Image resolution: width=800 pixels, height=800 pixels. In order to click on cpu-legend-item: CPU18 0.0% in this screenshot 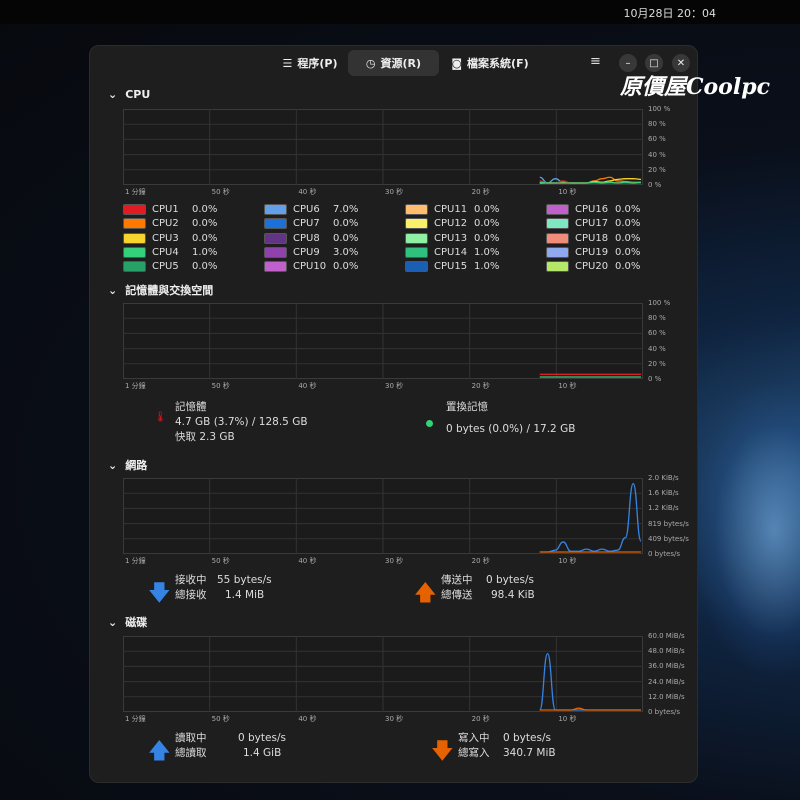, I will do `click(593, 238)`.